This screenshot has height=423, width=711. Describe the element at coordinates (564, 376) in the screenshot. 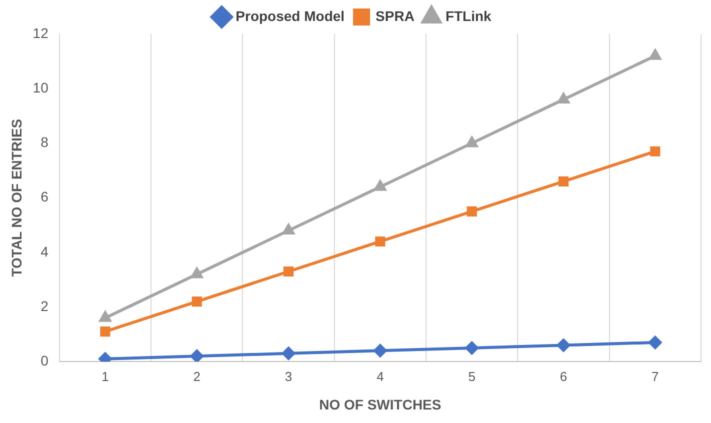

I see `x-tick-label: 6` at that location.